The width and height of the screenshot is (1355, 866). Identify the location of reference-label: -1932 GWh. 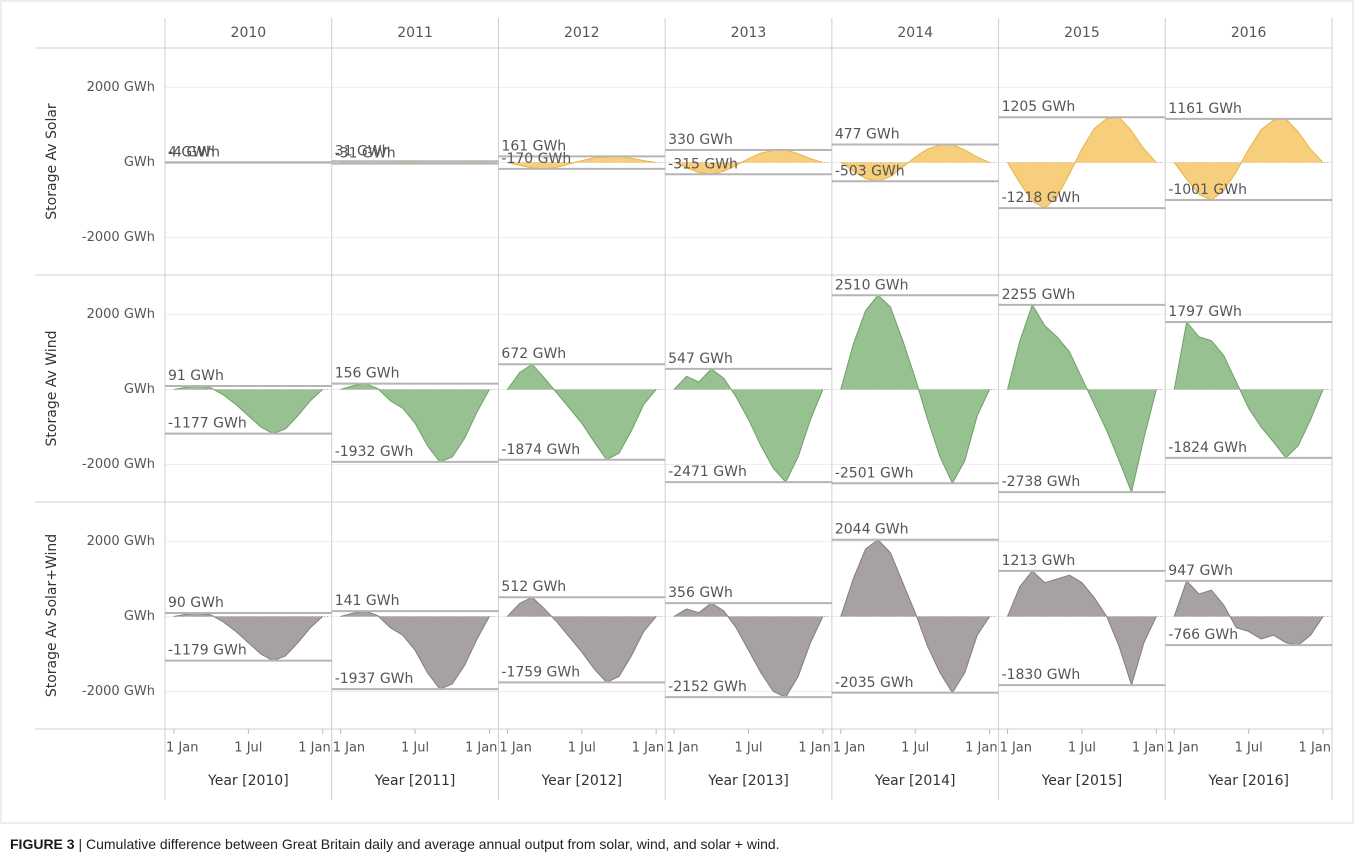
(374, 452).